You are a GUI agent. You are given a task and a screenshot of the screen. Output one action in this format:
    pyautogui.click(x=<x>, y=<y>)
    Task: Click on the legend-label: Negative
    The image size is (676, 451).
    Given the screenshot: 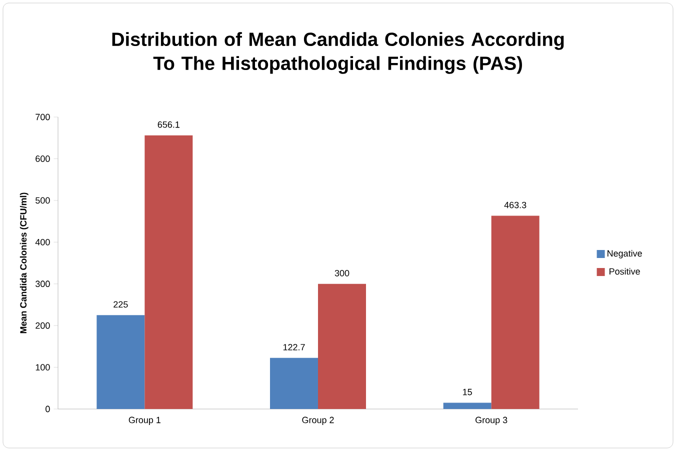 What is the action you would take?
    pyautogui.click(x=625, y=254)
    